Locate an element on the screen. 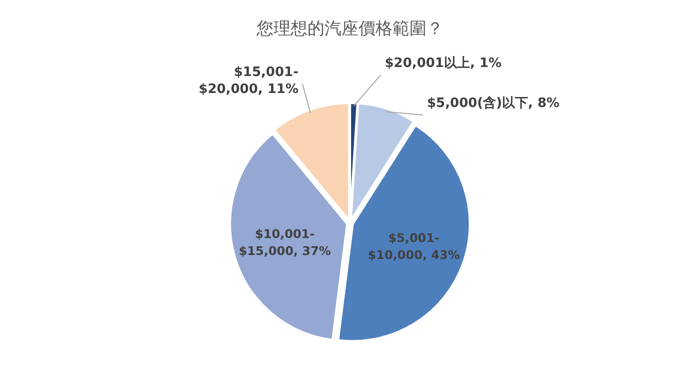 This screenshot has height=376, width=700. slice-label: $15,001-$20,000, 11% is located at coordinates (248, 80).